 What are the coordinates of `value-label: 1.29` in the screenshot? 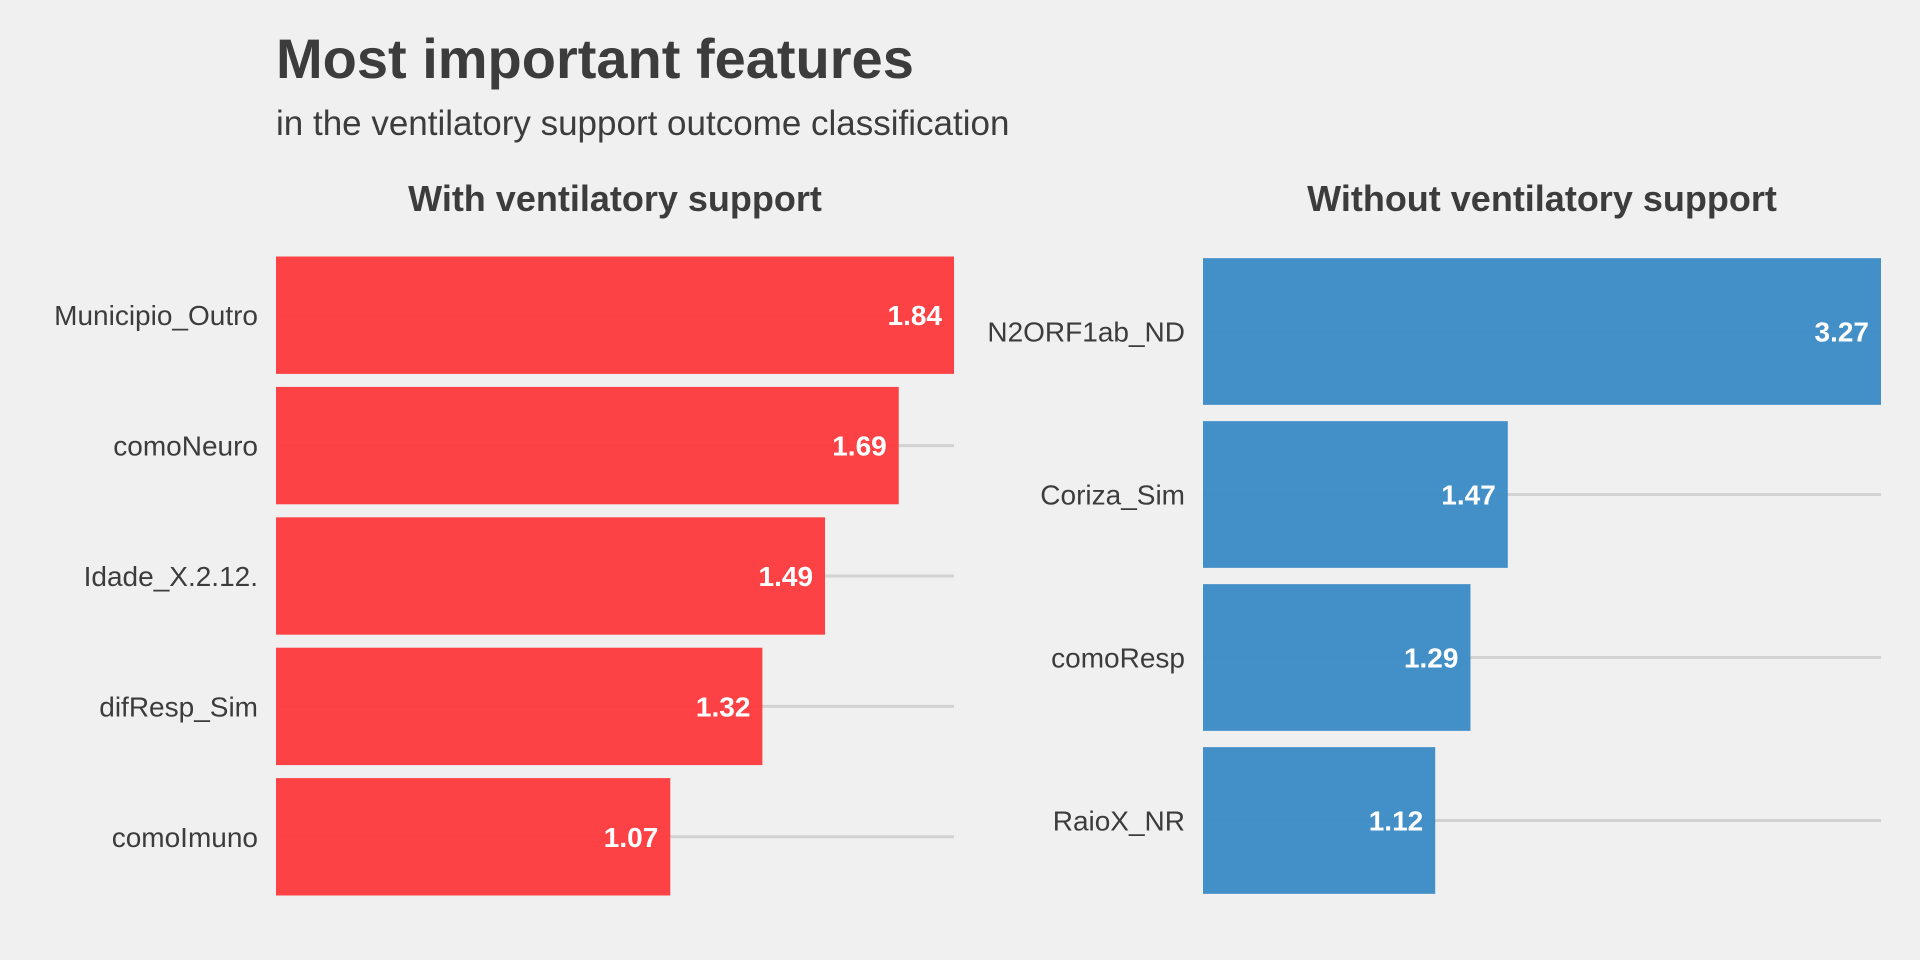 It's located at (1431, 658).